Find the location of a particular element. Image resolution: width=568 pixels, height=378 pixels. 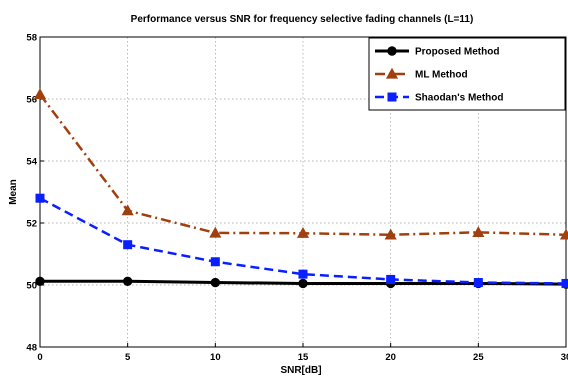

legend-entry: Proposed Method is located at coordinates (437, 52).